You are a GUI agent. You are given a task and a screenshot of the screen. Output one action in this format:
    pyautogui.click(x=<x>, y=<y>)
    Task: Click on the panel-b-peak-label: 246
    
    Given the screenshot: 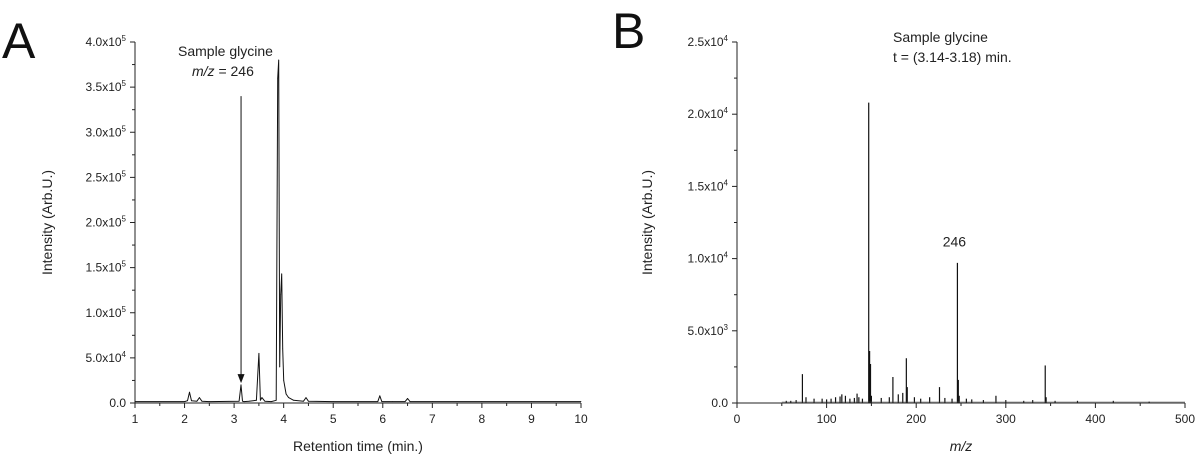 What is the action you would take?
    pyautogui.click(x=955, y=241)
    